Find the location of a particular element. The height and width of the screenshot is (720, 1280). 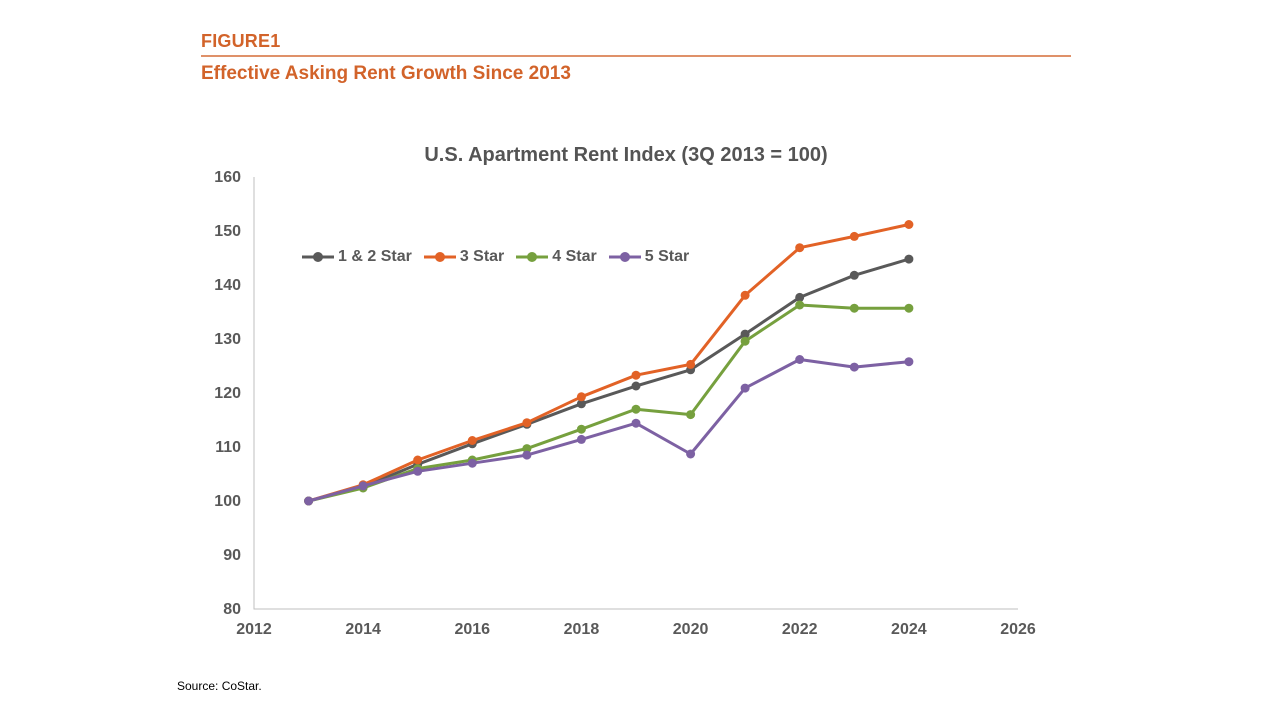

x-tick-label: 2018 is located at coordinates (582, 629).